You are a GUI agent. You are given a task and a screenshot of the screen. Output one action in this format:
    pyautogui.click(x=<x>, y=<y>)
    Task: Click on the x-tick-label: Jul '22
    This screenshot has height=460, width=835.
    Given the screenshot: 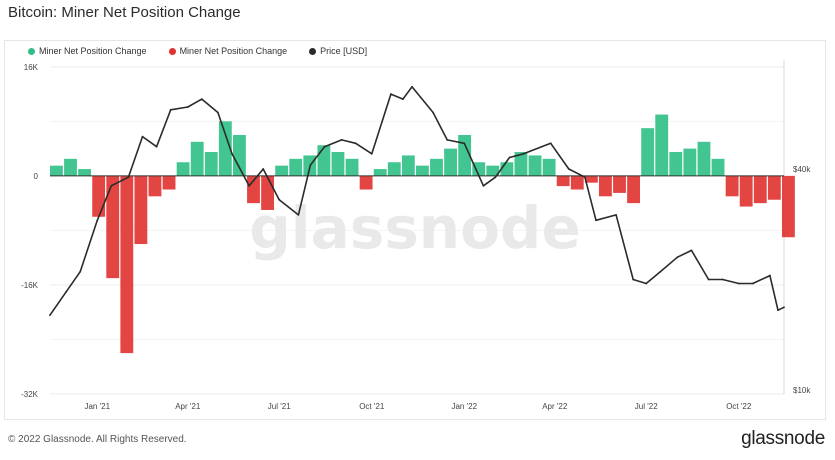 What is the action you would take?
    pyautogui.click(x=646, y=406)
    